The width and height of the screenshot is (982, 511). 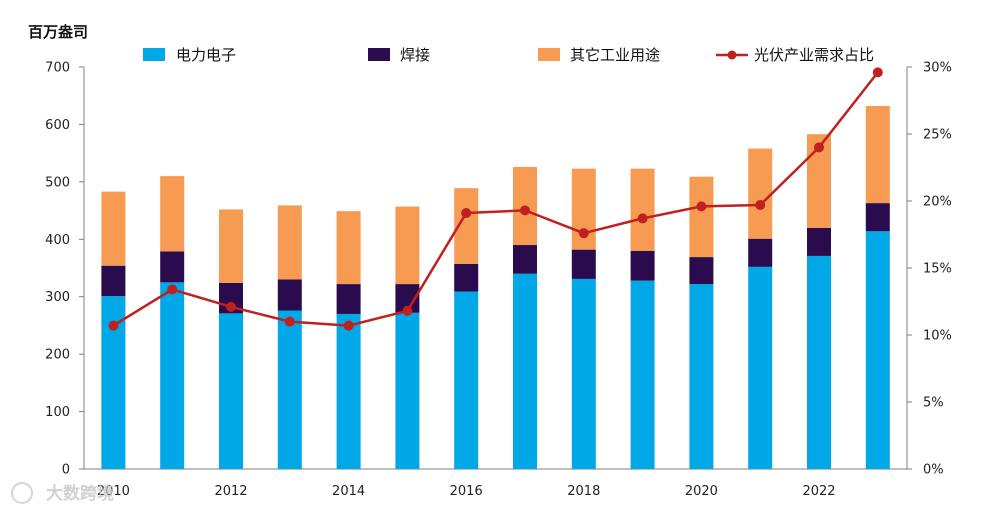 I want to click on bar-other-industrial-2011, so click(x=172, y=214).